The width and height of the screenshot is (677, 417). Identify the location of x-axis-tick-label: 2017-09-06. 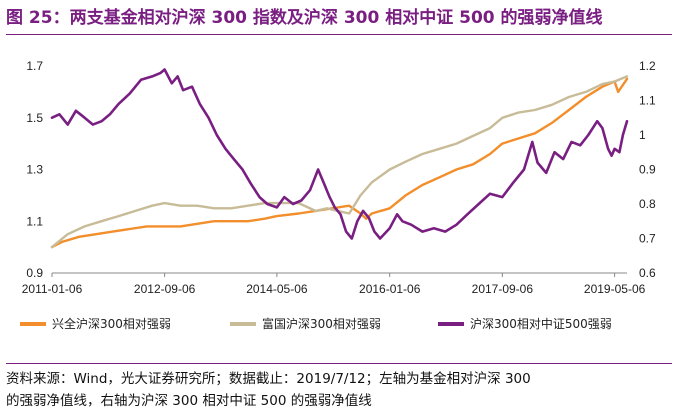
(503, 289).